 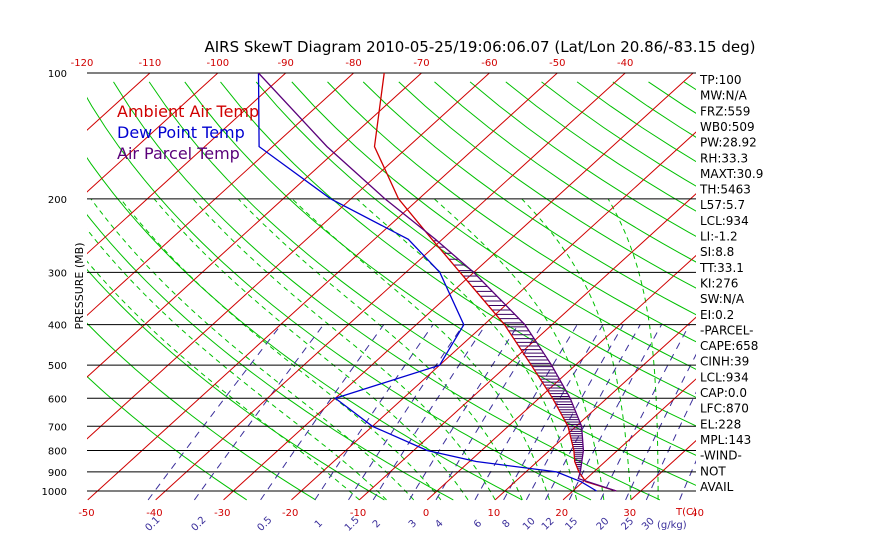 I want to click on index-entry: TT:33.1, so click(x=721, y=268).